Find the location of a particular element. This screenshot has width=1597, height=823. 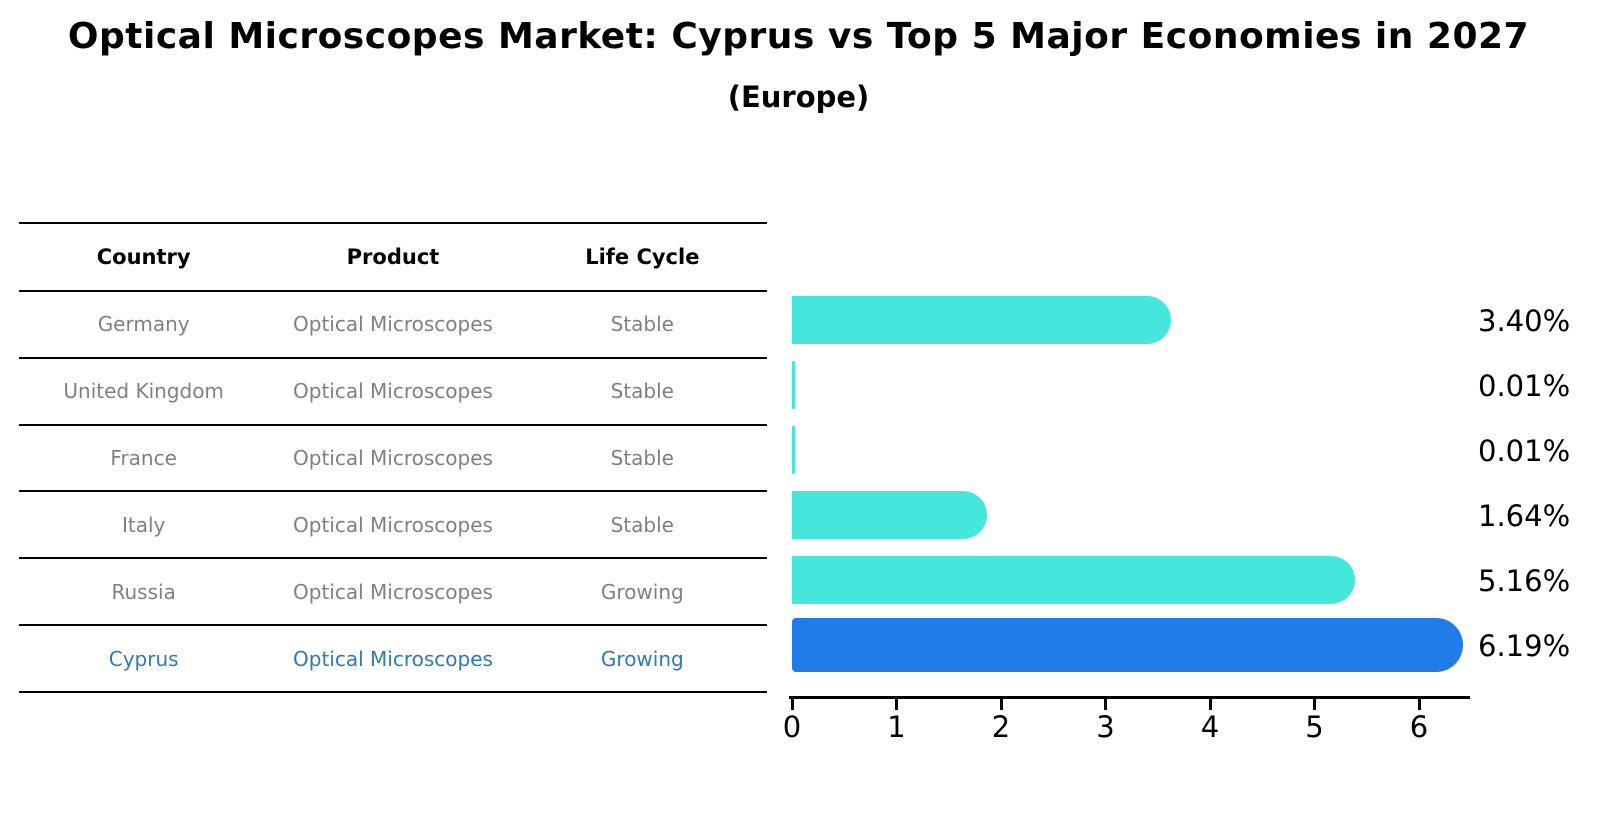

bar-value-label-germany: 3.40% is located at coordinates (1524, 321).